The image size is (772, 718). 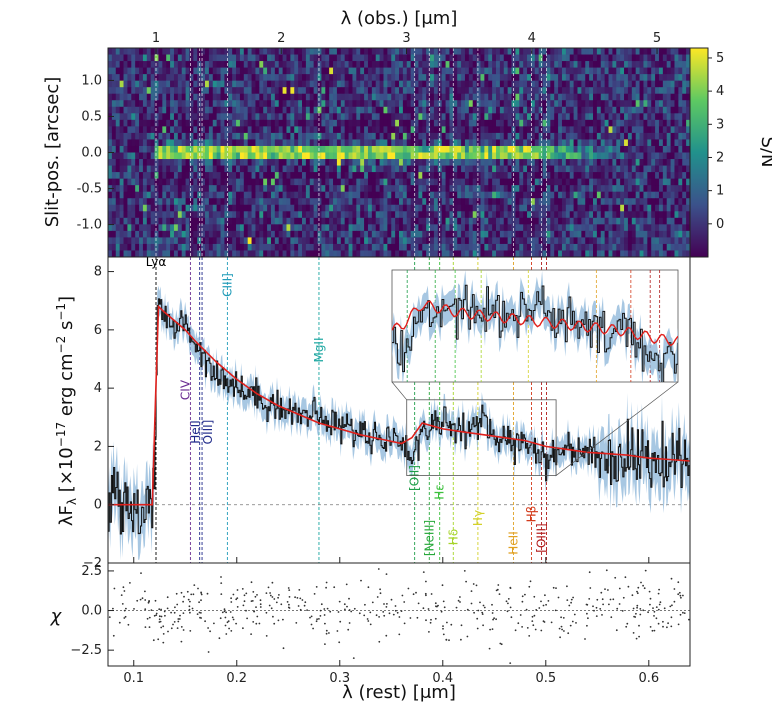 I want to click on top-x-tick-label: 2, so click(x=281, y=38).